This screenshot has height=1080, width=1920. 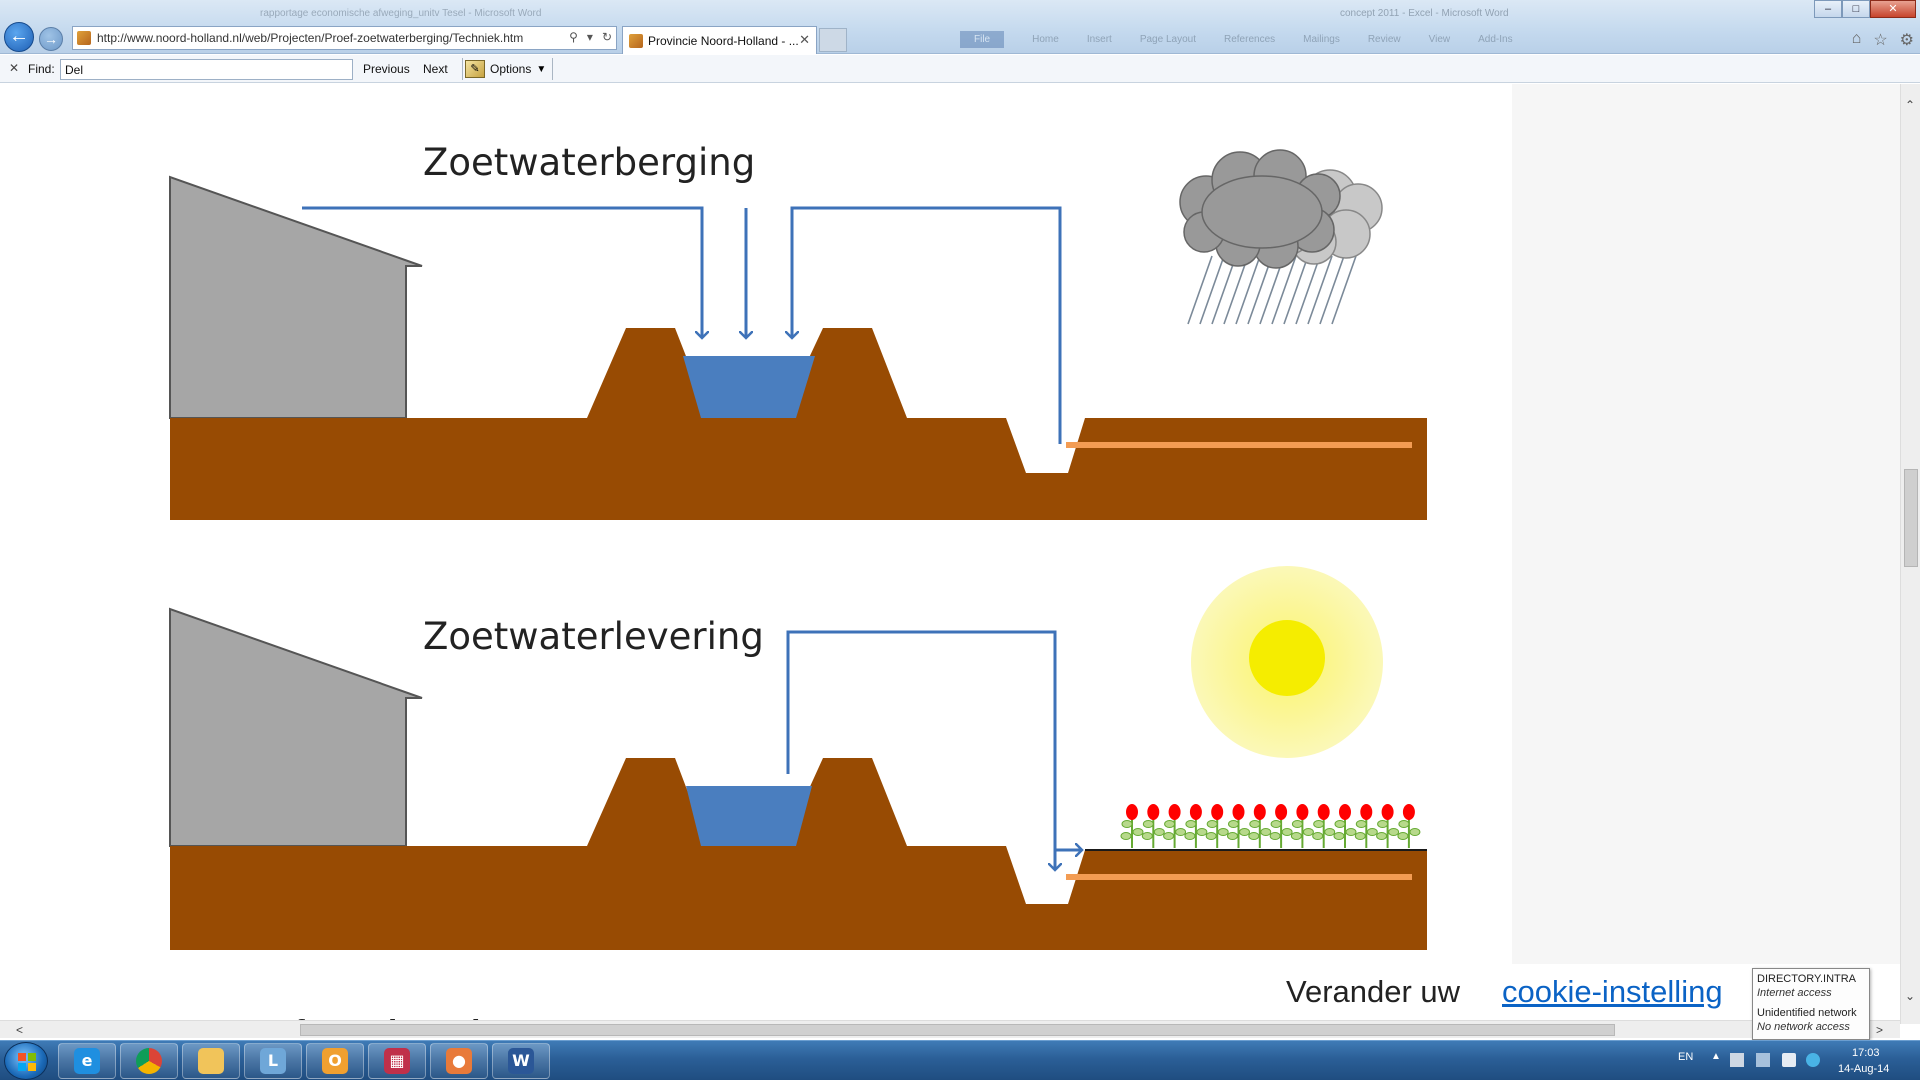 What do you see at coordinates (1789, 1060) in the screenshot?
I see `volume-icon` at bounding box center [1789, 1060].